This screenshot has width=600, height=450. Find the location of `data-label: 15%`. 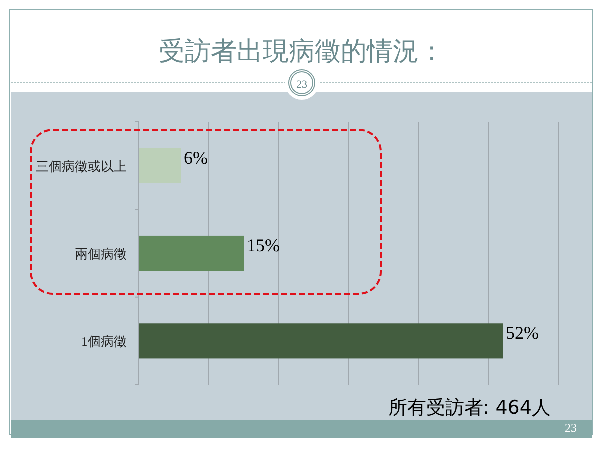

data-label: 15% is located at coordinates (263, 246).